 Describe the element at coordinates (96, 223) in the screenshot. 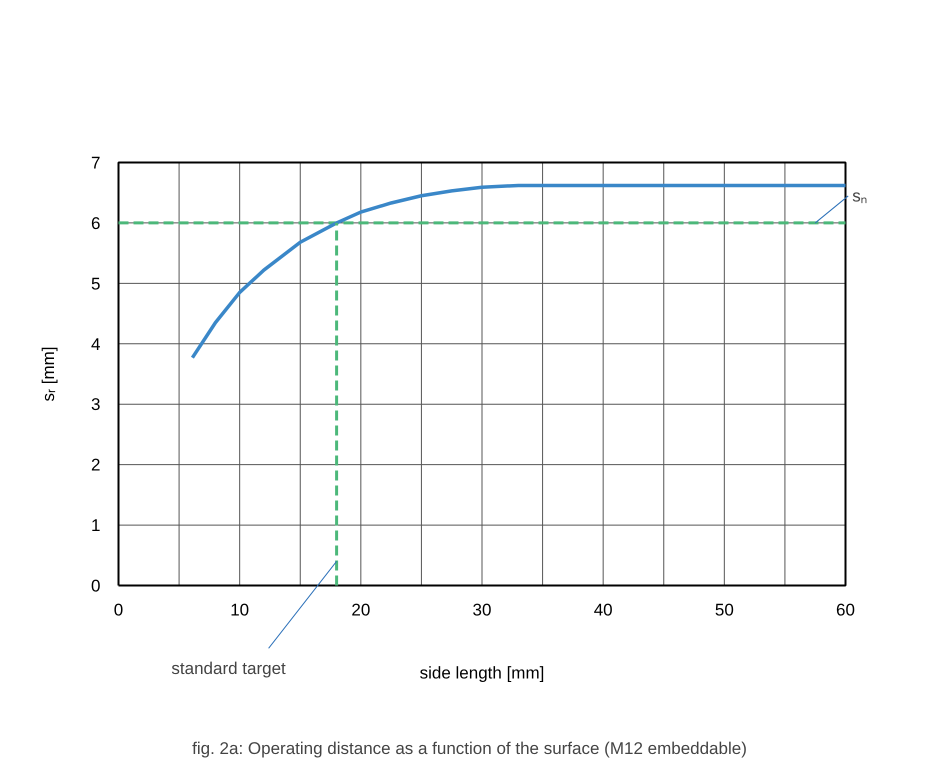

I see `y-tick-label: 6` at that location.